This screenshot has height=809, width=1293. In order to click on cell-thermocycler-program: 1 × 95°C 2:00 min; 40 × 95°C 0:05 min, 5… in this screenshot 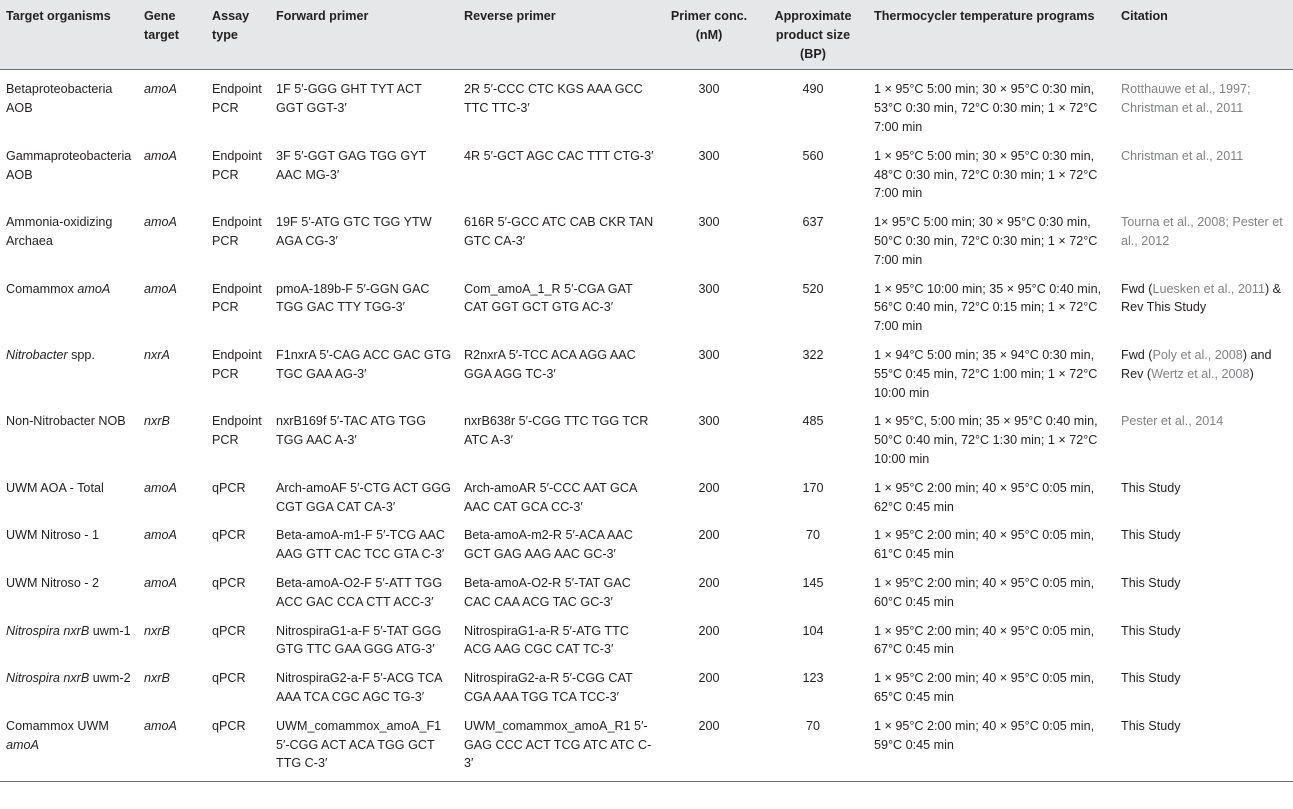, I will do `click(991, 744)`.